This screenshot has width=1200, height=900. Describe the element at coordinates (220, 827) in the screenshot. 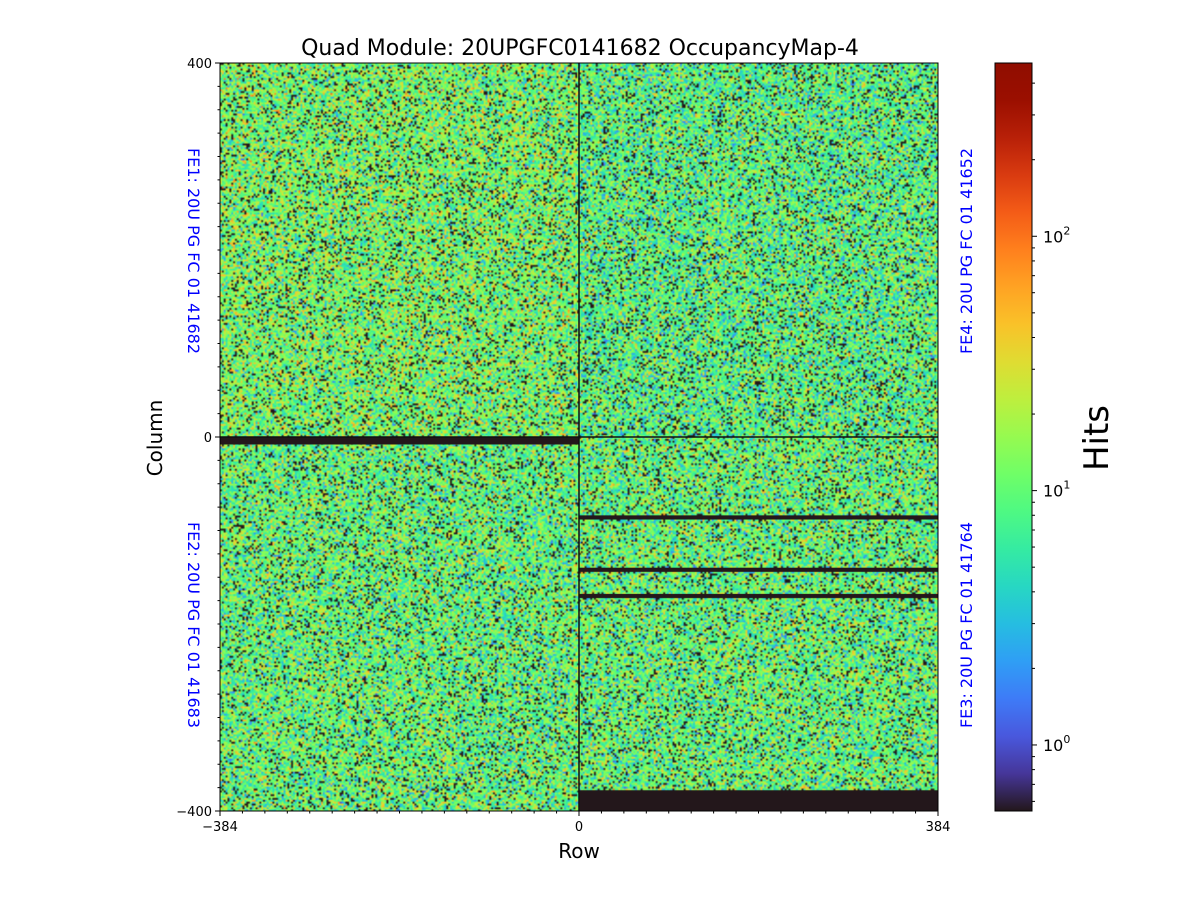

I see `x-tick-label-min: −384` at that location.